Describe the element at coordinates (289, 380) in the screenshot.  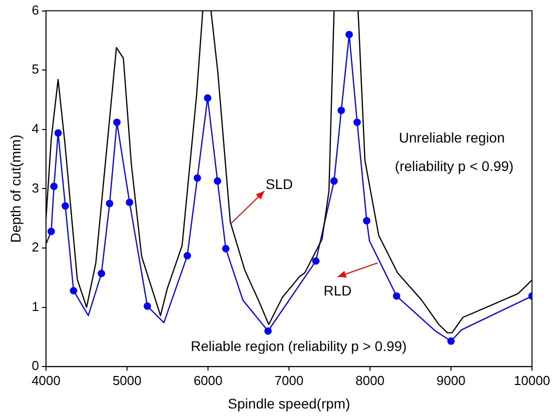
I see `x-tick-label: 7000` at that location.